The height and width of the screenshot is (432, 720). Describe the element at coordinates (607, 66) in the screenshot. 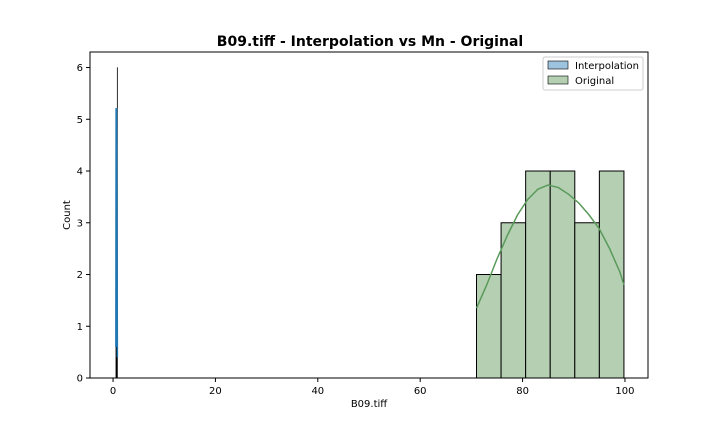

I see `legend-label-interpolation: Interpolation` at that location.